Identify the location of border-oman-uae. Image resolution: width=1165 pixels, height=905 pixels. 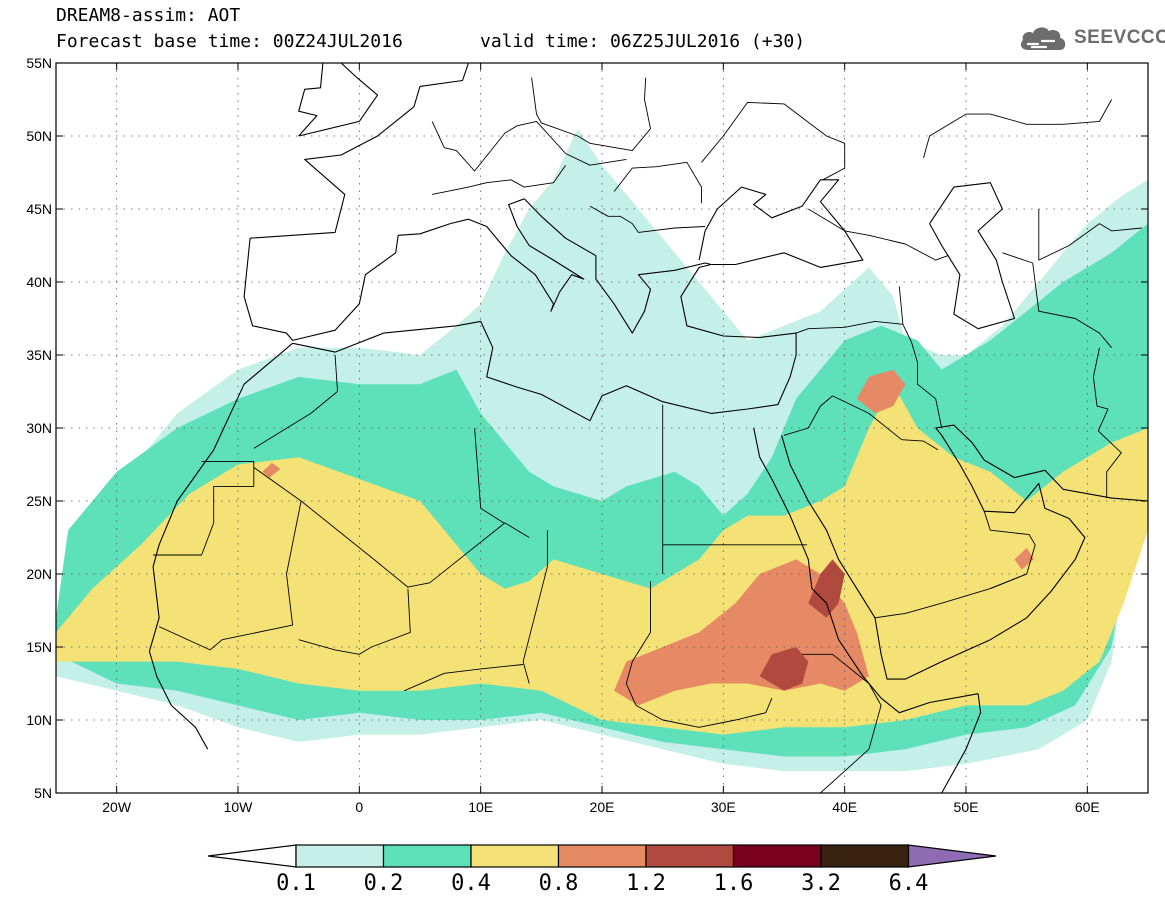
(1009, 550).